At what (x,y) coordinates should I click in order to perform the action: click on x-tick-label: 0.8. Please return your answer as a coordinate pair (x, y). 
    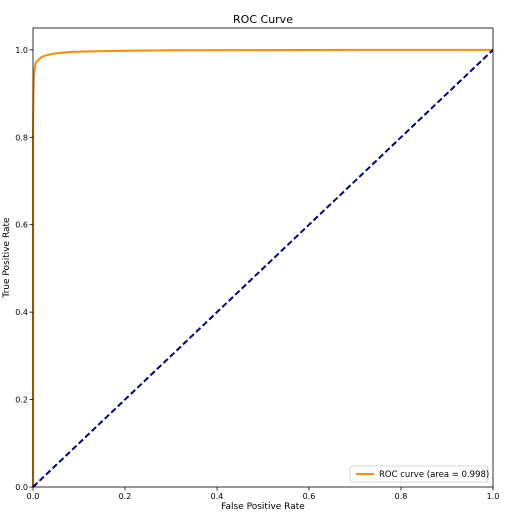
    Looking at the image, I should click on (401, 496).